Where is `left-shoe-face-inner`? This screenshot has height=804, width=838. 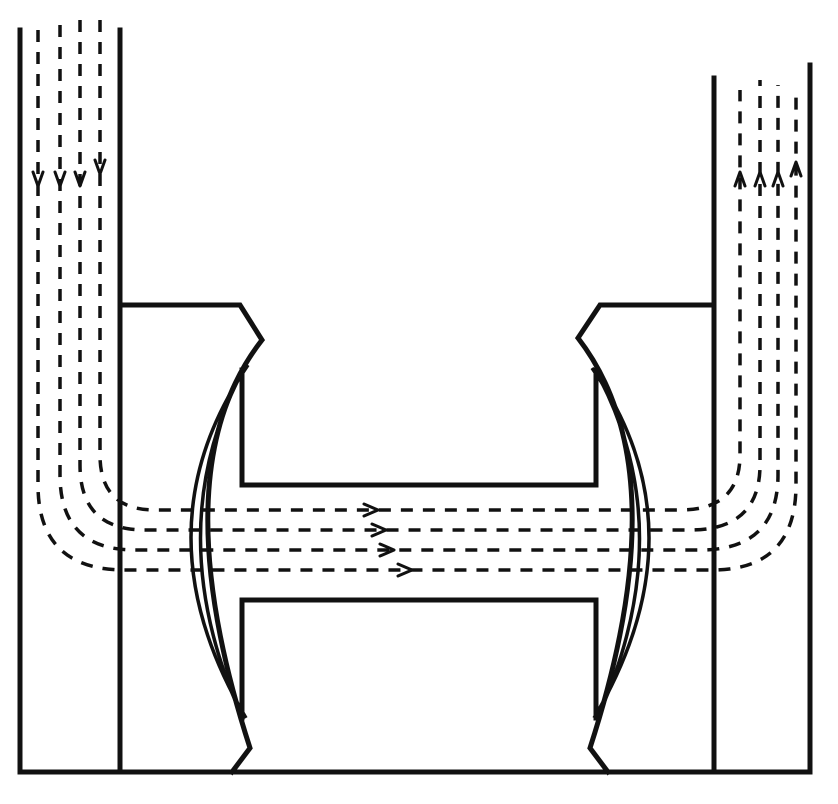 left-shoe-face-inner is located at coordinates (221, 542).